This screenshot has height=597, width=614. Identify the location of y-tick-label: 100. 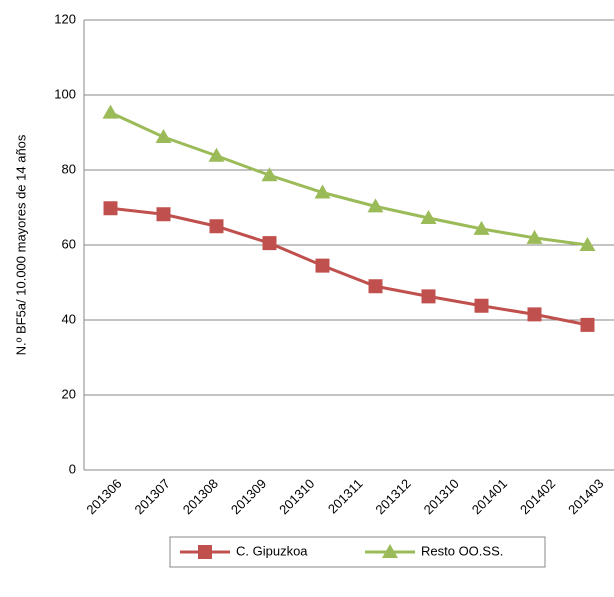
(65, 93).